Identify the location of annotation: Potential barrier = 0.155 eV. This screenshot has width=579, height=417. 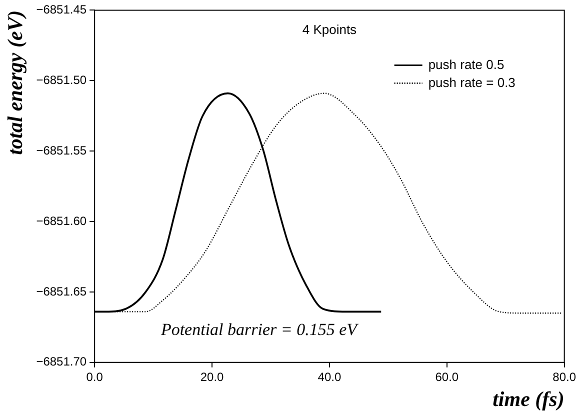
(260, 329).